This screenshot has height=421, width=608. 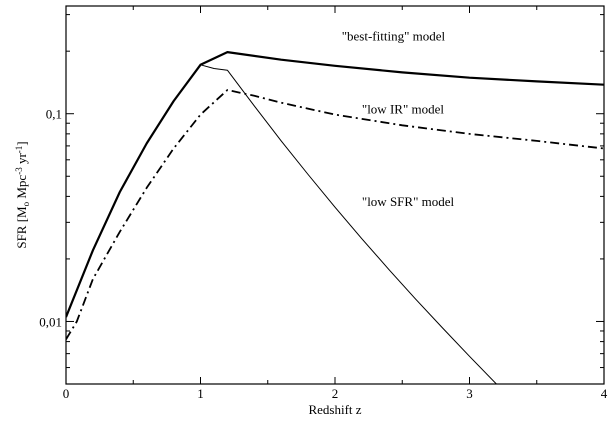 I want to click on y-axis-label-suffix: ], so click(x=21, y=143).